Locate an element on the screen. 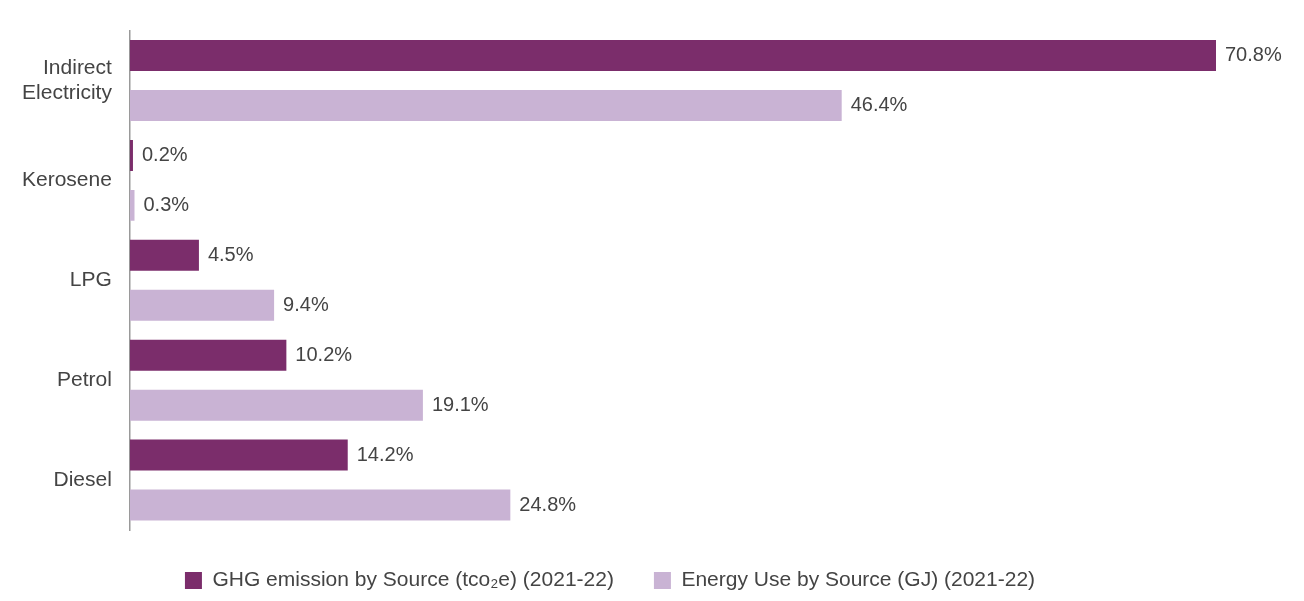  data-label: 10.2% is located at coordinates (324, 353).